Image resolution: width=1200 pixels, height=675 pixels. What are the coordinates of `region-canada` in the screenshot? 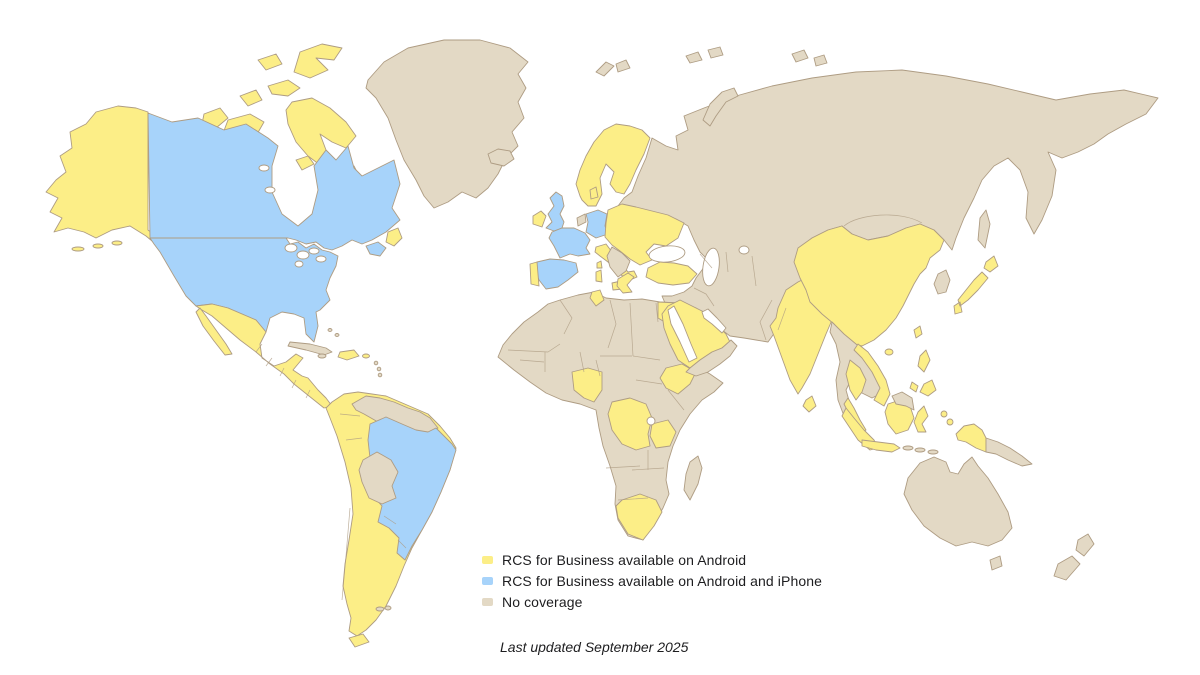 It's located at (274, 181).